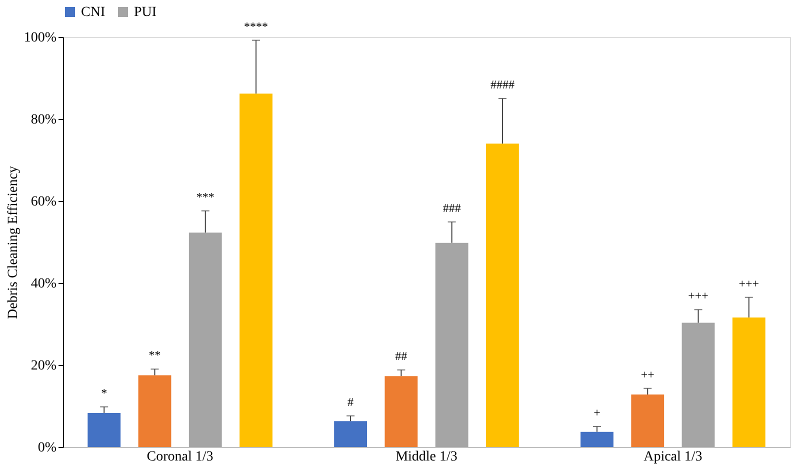 Image resolution: width=803 pixels, height=474 pixels. What do you see at coordinates (451, 207) in the screenshot?
I see `annotation: ###` at bounding box center [451, 207].